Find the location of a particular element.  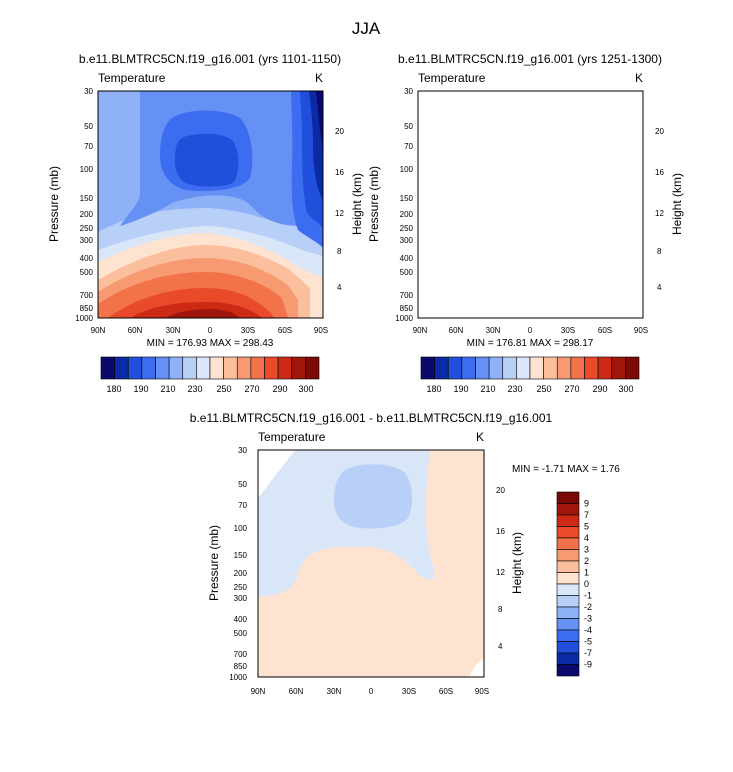

colorbar-label: 300 is located at coordinates (625, 389).